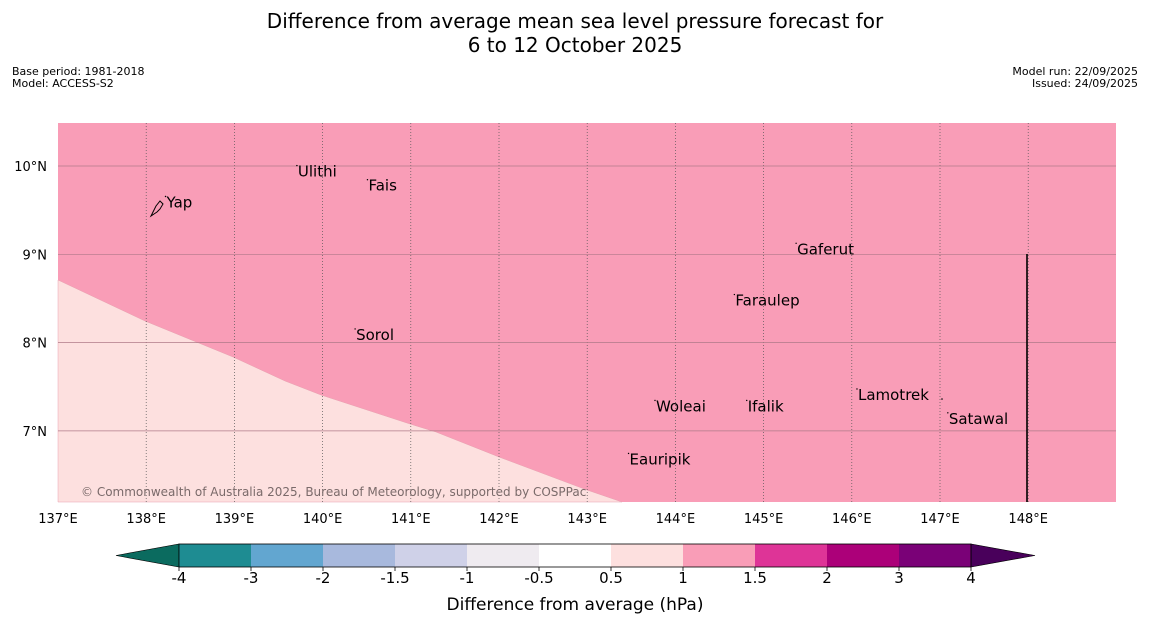 Image resolution: width=1150 pixels, height=644 pixels. I want to click on colorbar-tick-label: 0.5, so click(611, 578).